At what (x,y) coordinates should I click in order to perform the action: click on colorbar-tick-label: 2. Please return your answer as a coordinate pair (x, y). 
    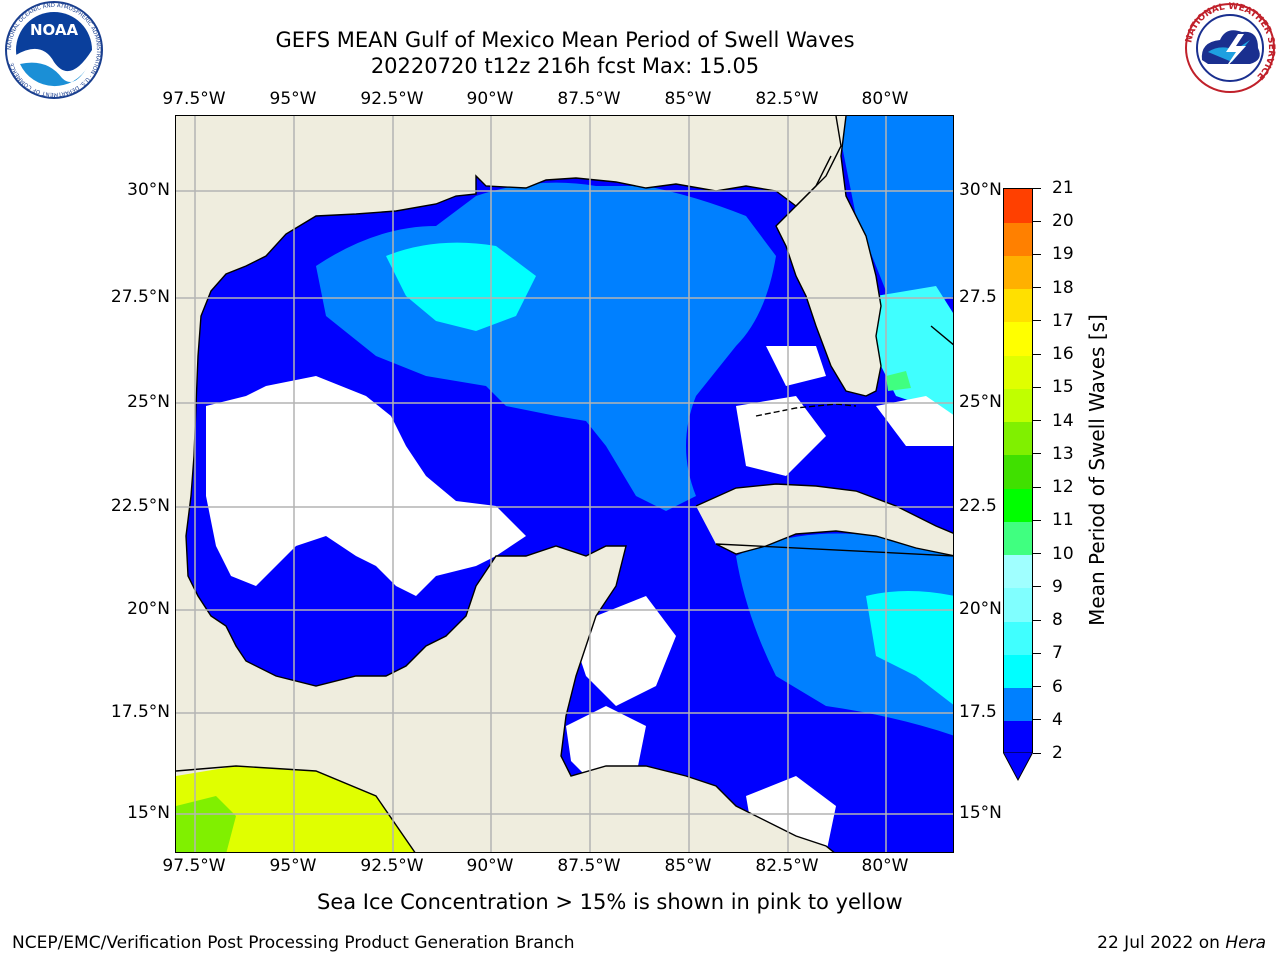
    Looking at the image, I should click on (1057, 753).